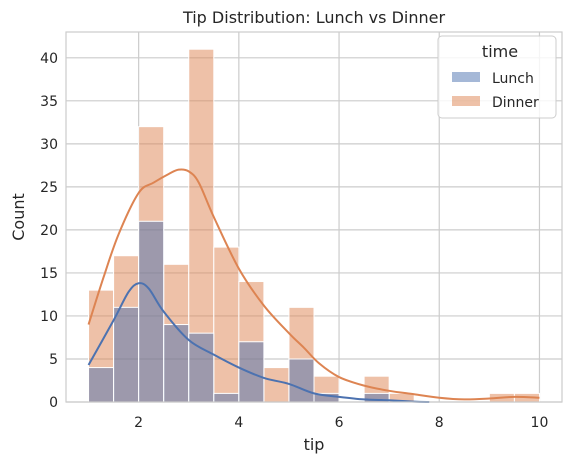 This screenshot has width=572, height=463. What do you see at coordinates (138, 423) in the screenshot?
I see `x-tick-label: 2` at bounding box center [138, 423].